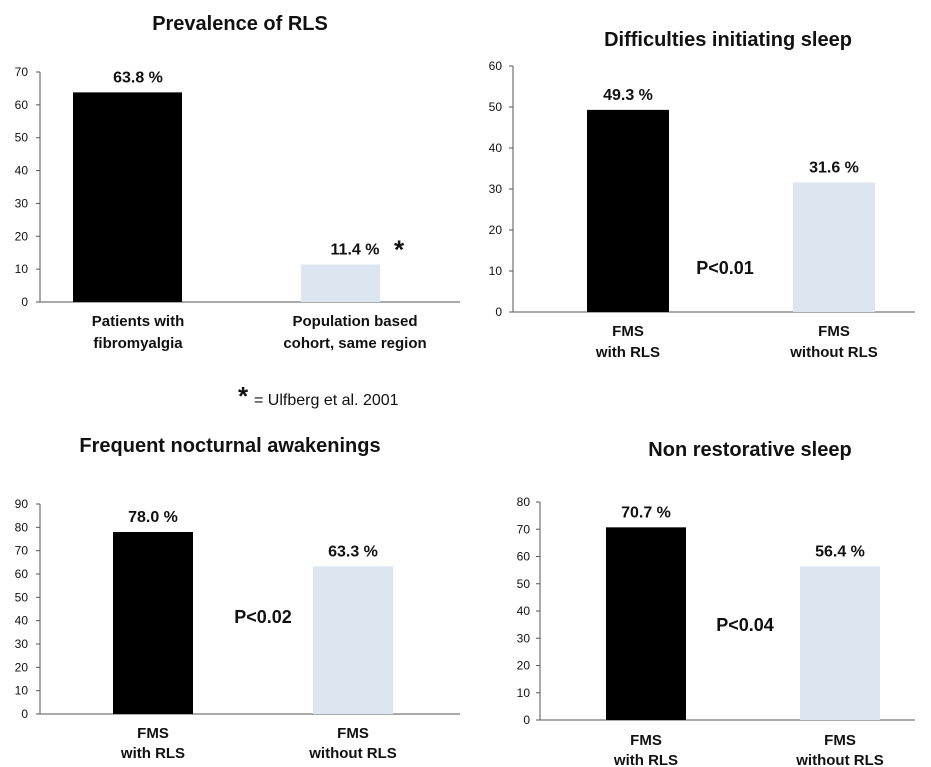 This screenshot has width=931, height=767. Describe the element at coordinates (354, 321) in the screenshot. I see `category-label: Population based` at that location.